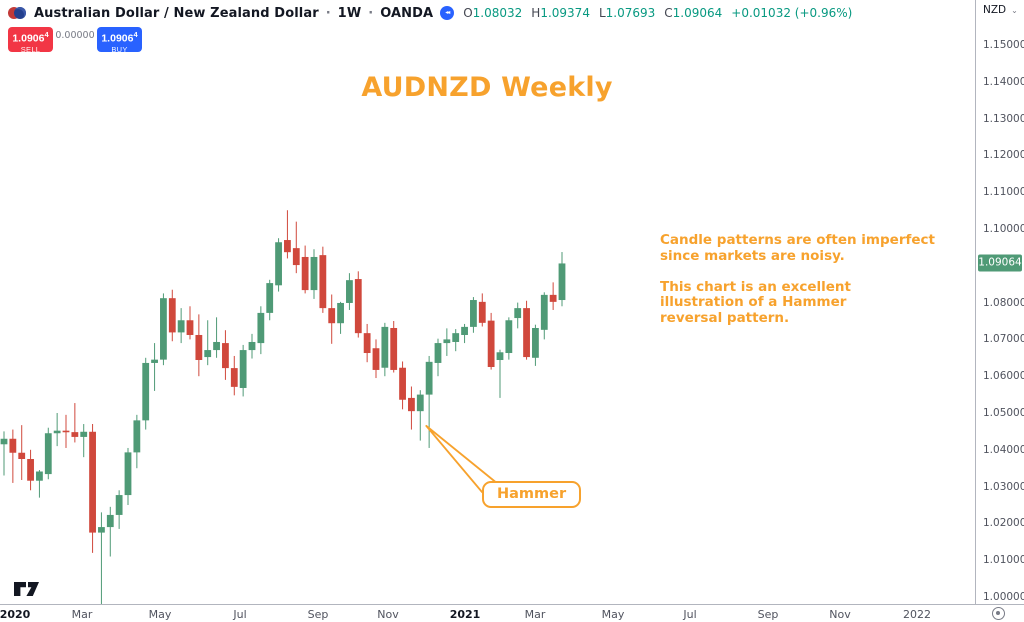 The height and width of the screenshot is (622, 1024). What do you see at coordinates (1003, 376) in the screenshot?
I see `price-axis-label: 1.06000` at bounding box center [1003, 376].